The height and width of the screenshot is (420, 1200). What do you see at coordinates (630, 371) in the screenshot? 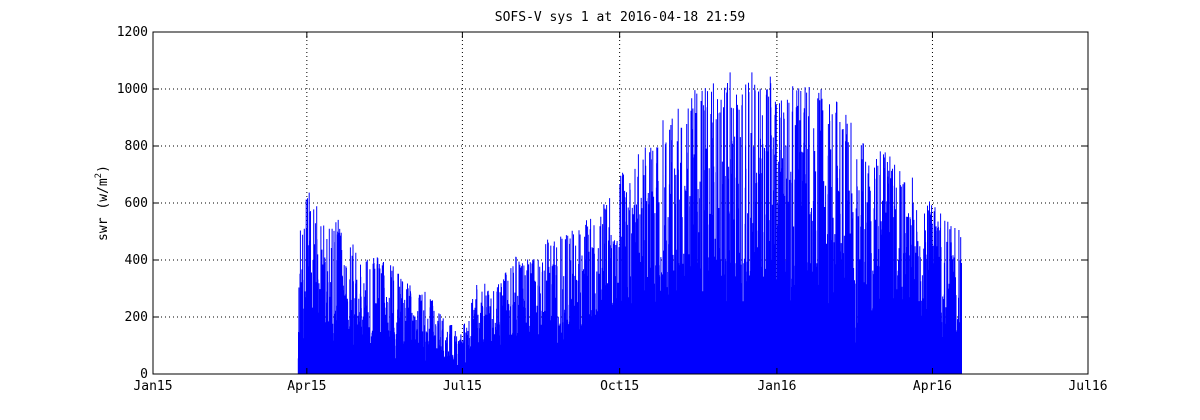
I see `series-base-band` at bounding box center [630, 371].